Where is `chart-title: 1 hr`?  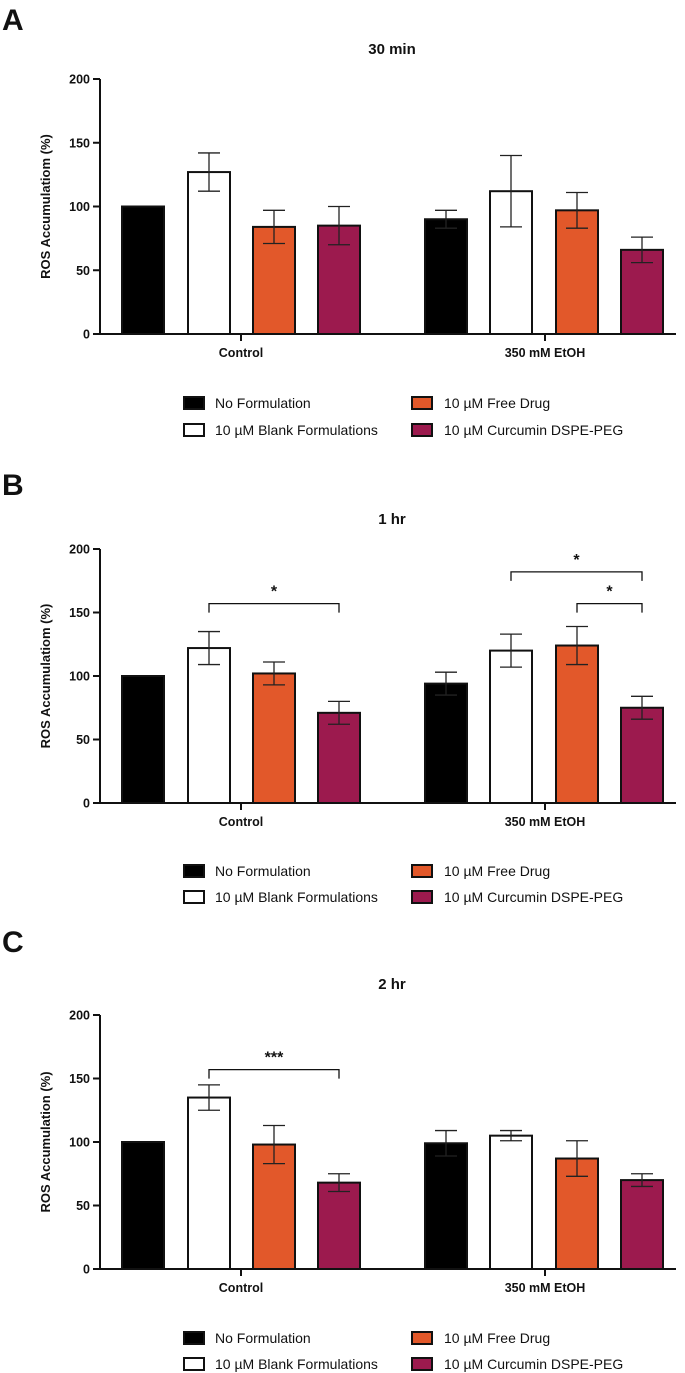 chart-title: 1 hr is located at coordinates (392, 519).